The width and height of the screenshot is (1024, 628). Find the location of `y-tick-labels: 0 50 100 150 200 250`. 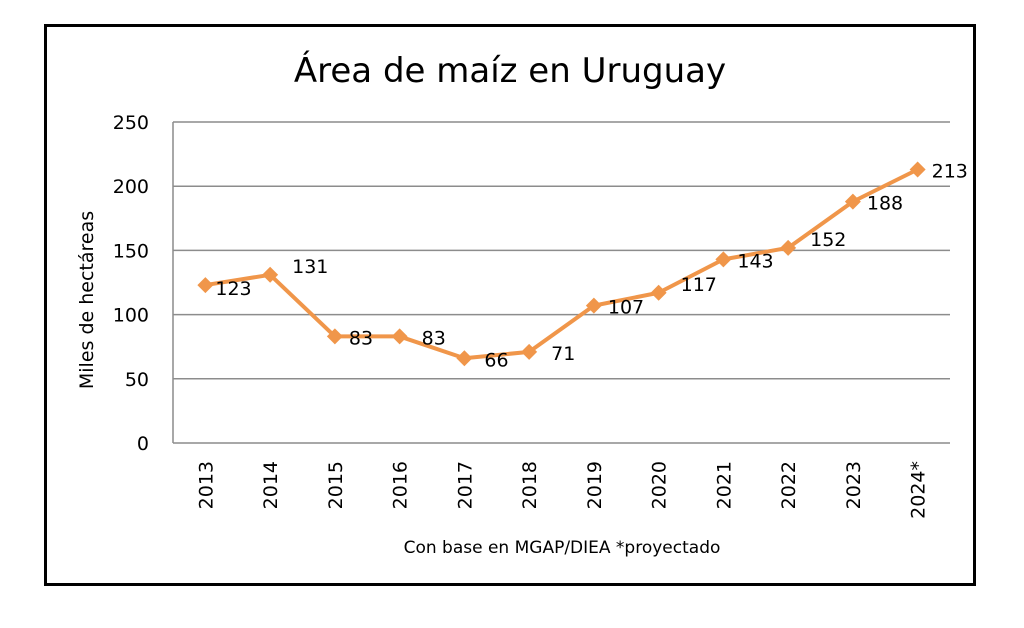

y-tick-labels: 0 50 100 150 200 250 is located at coordinates (131, 283).